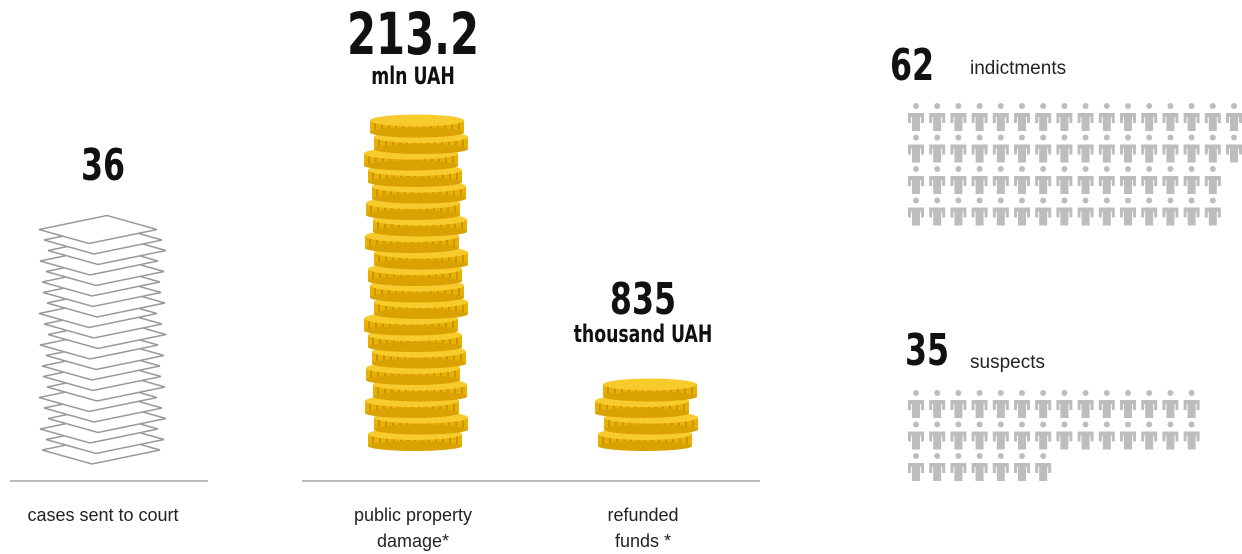 This screenshot has height=554, width=1242. What do you see at coordinates (643, 528) in the screenshot?
I see `refund-label: refunded funds *` at bounding box center [643, 528].